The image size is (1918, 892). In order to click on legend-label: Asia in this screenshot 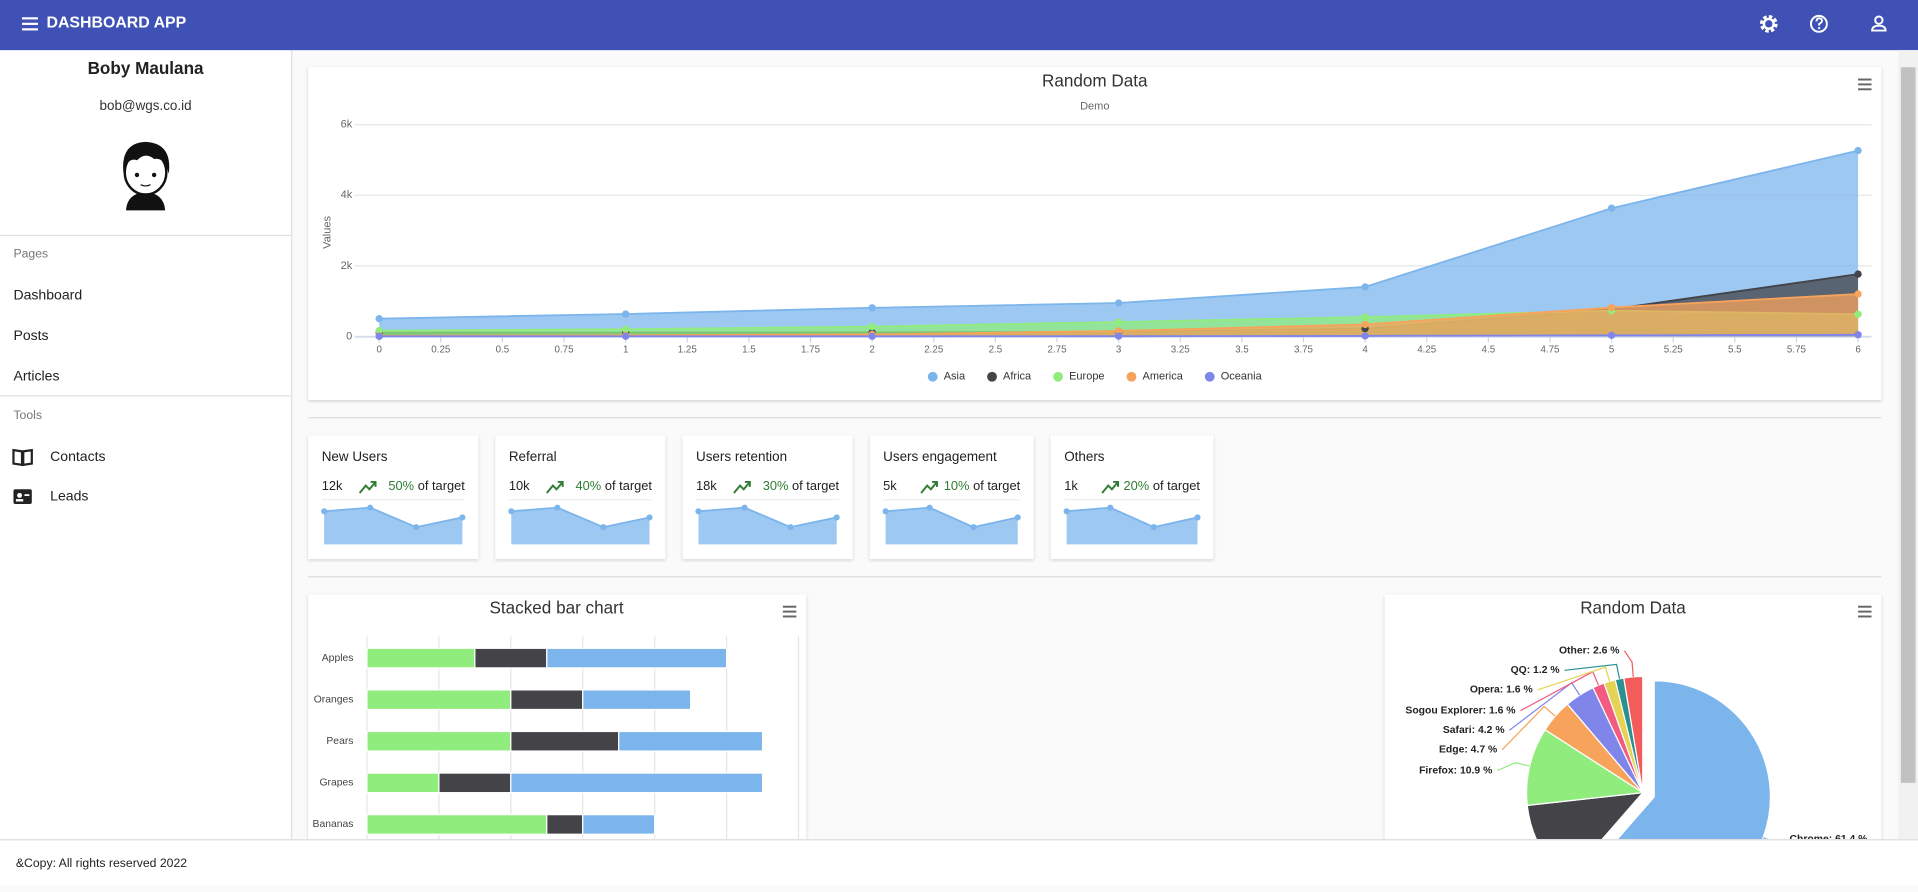, I will do `click(955, 377)`.